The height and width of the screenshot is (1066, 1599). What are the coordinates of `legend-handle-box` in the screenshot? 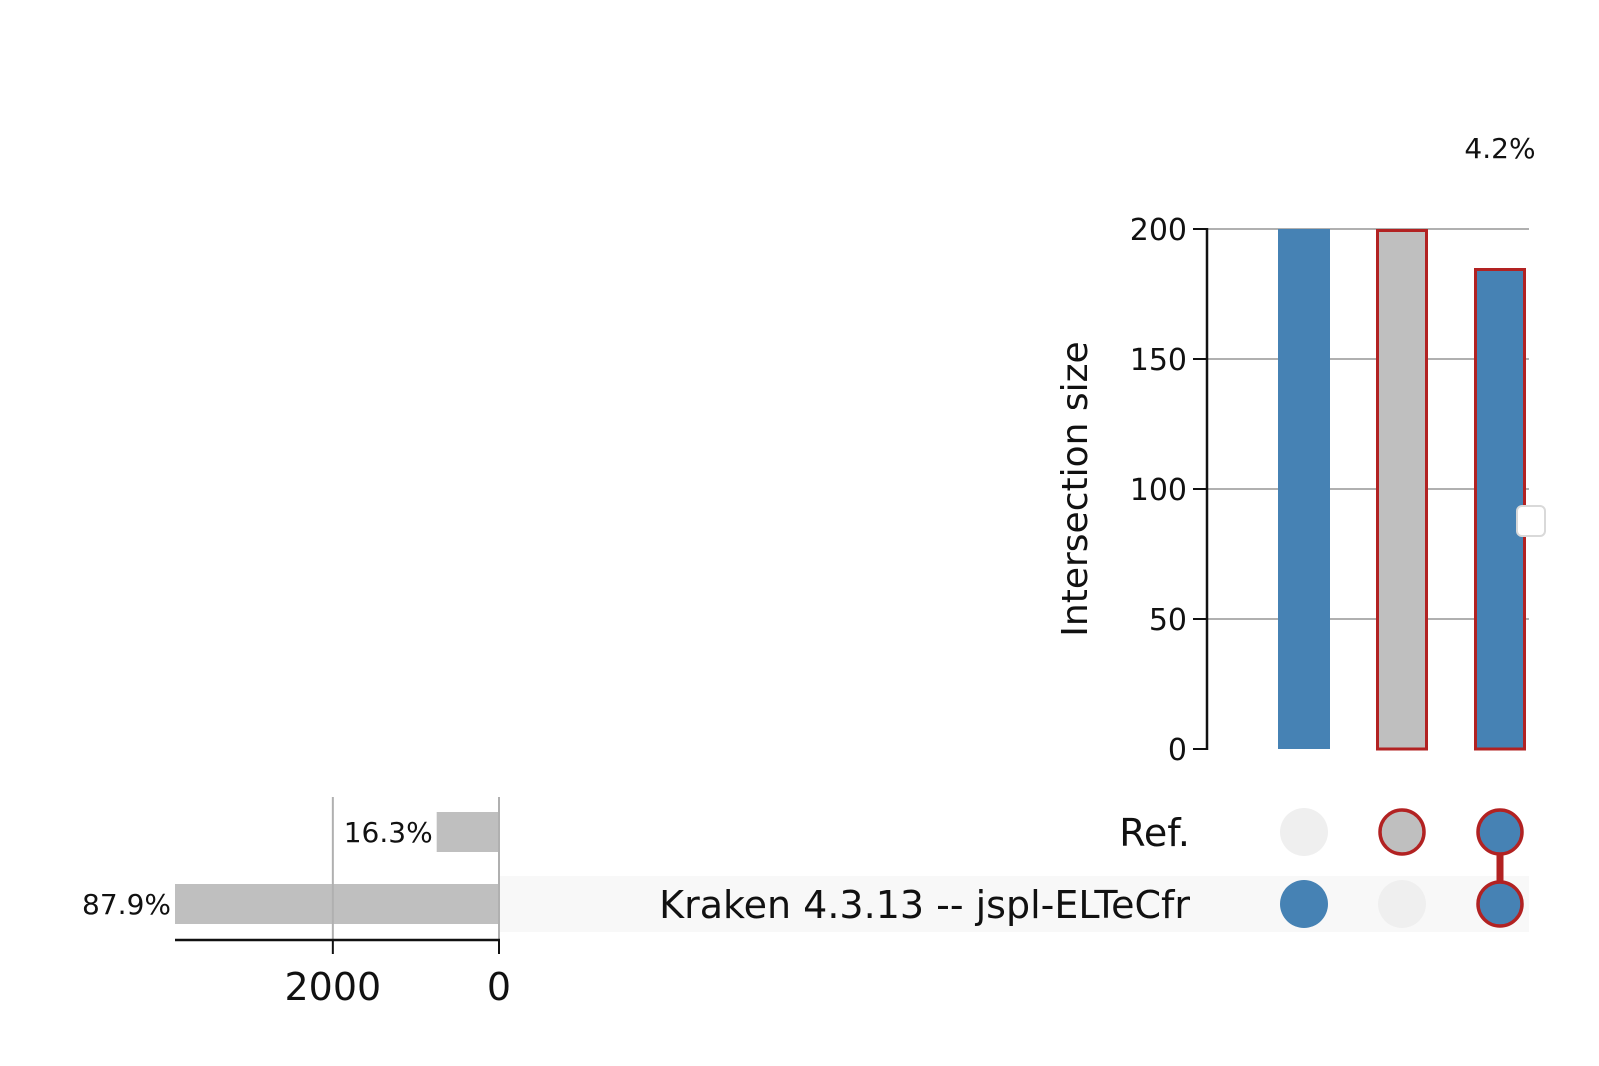 It's located at (1531, 521).